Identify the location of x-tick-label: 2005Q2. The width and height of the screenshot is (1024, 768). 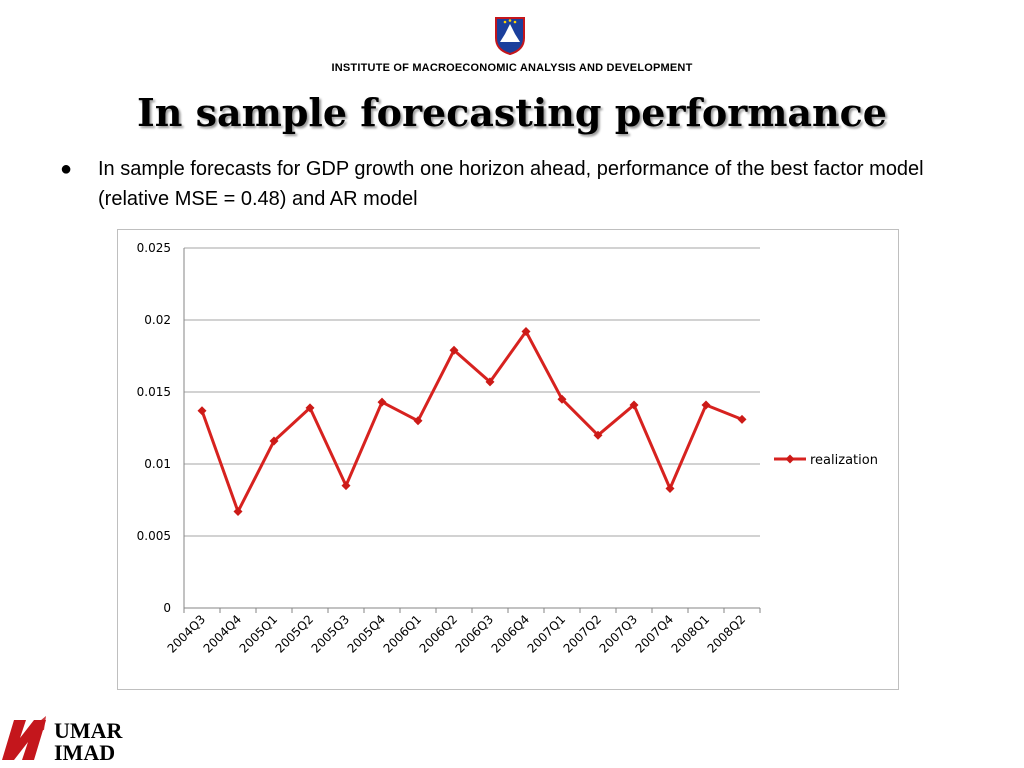
(295, 634).